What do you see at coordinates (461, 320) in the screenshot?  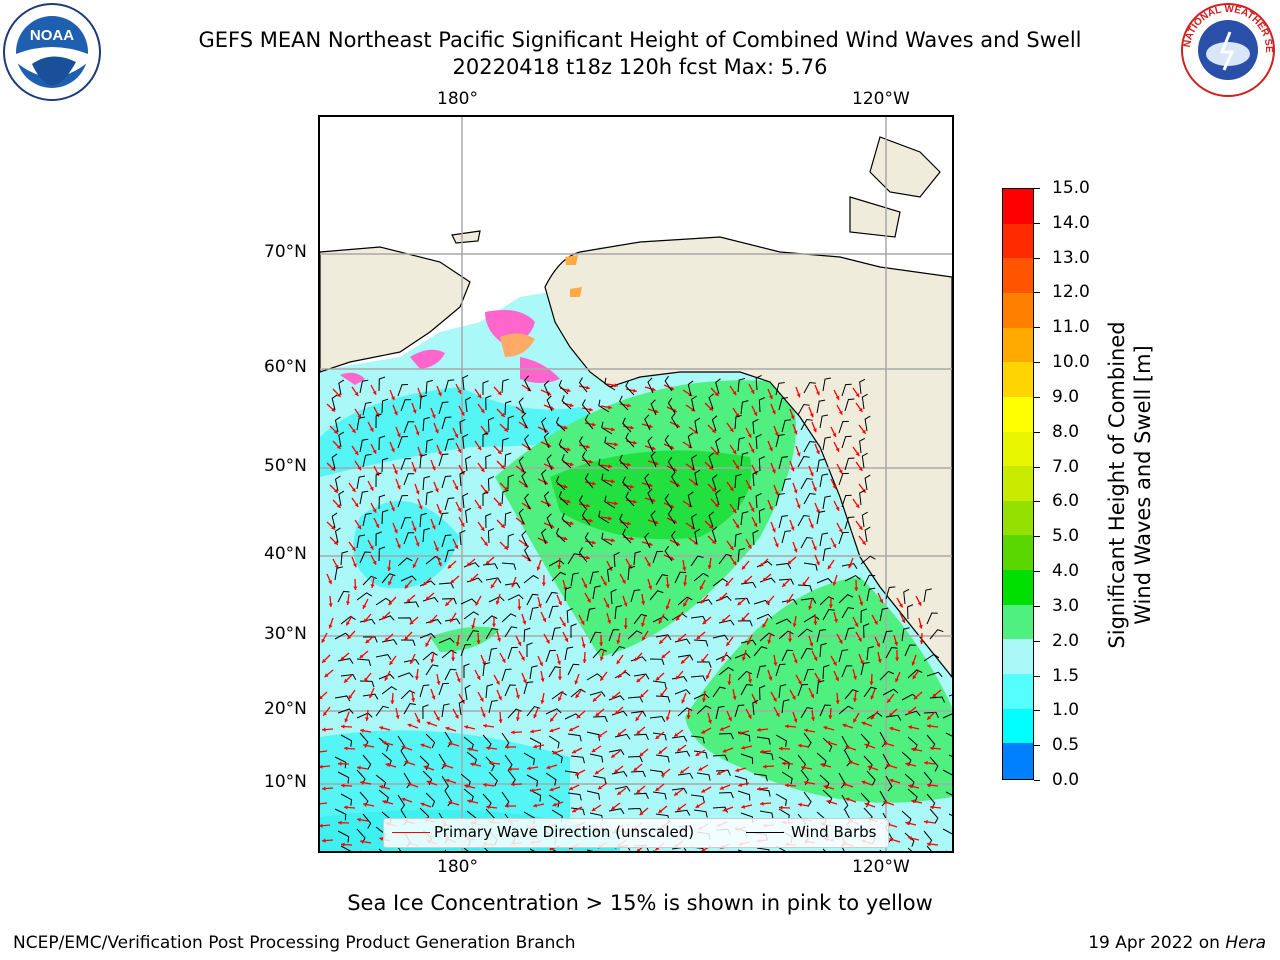 I see `sea-ice-overlay` at bounding box center [461, 320].